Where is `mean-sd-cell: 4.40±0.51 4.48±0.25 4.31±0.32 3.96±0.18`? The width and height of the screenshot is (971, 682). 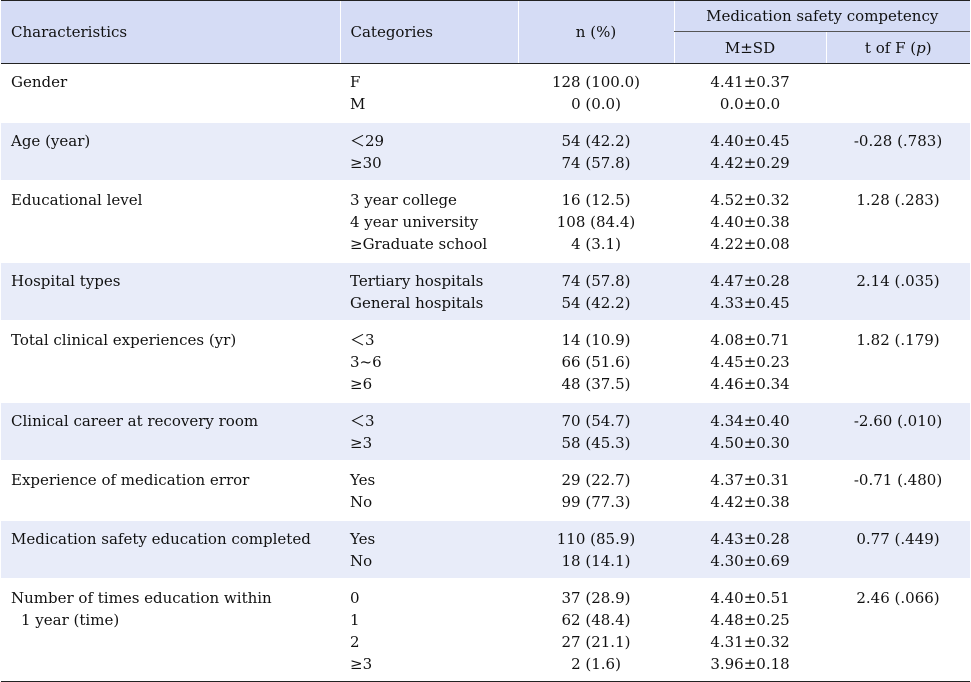 mean-sd-cell: 4.40±0.51 4.48±0.25 4.31±0.32 3.96±0.18 is located at coordinates (750, 630).